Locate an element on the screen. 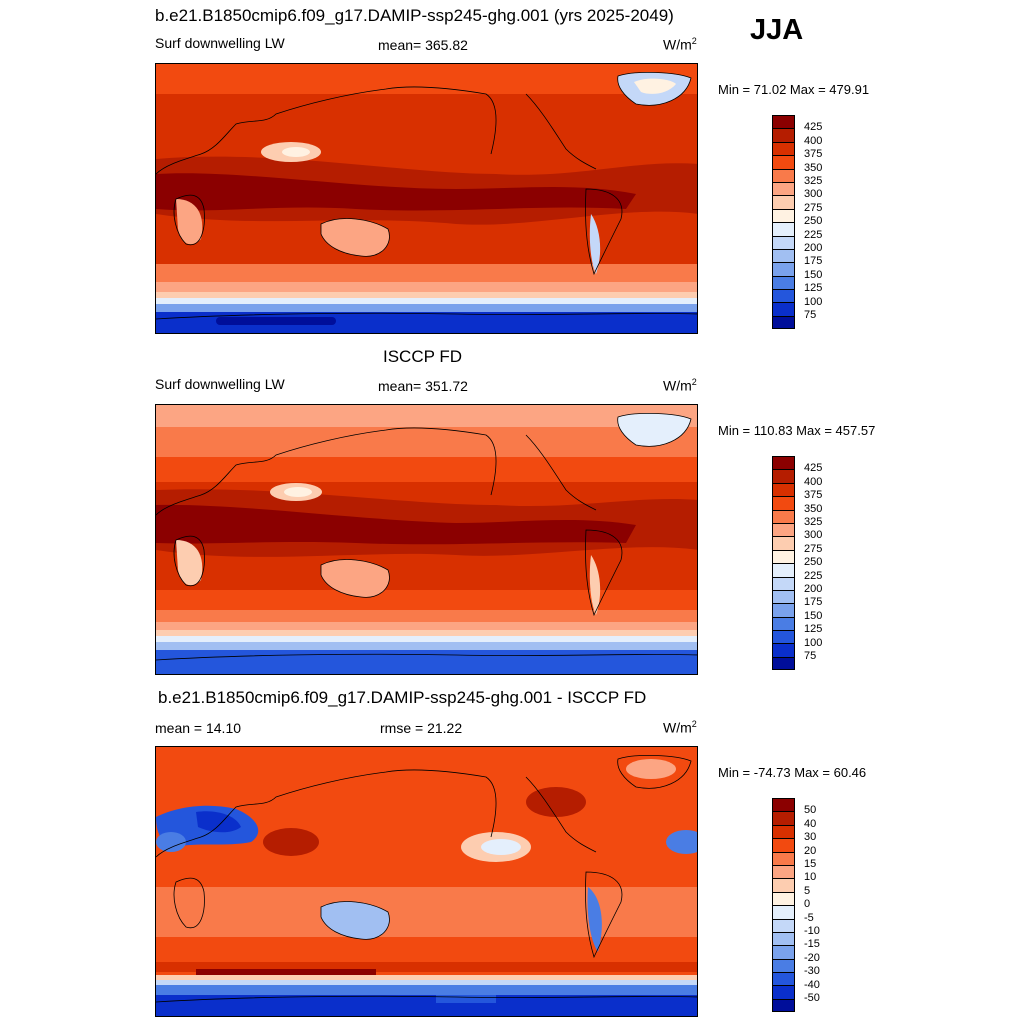 The image size is (1024, 1024). panel-3-colorbar is located at coordinates (783, 905).